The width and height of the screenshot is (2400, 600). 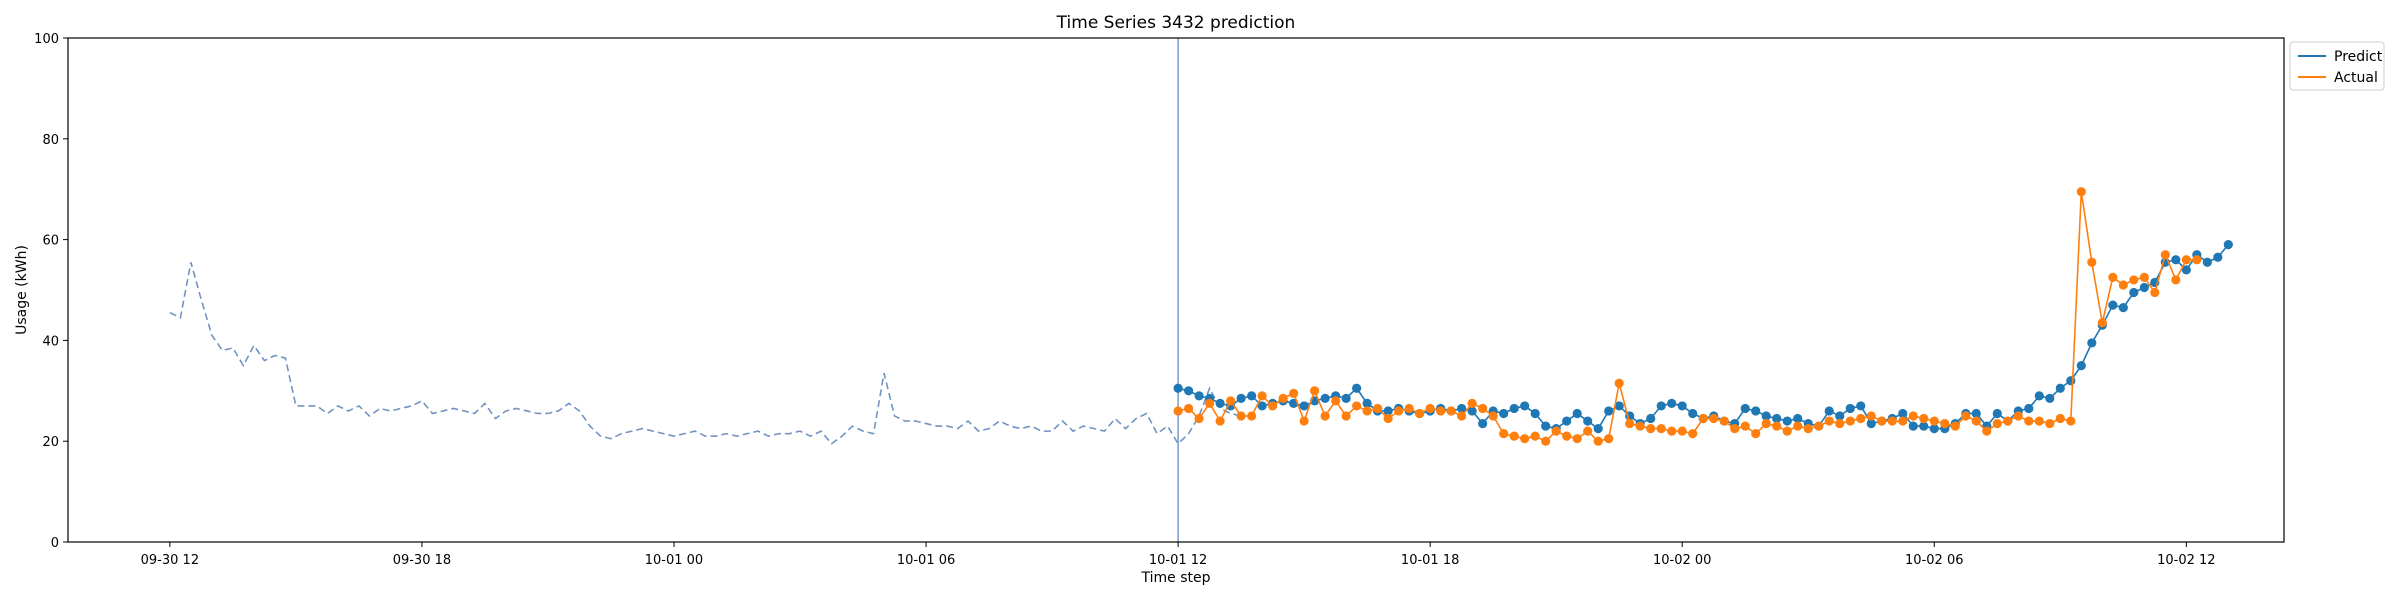 What do you see at coordinates (1934, 560) in the screenshot?
I see `x-tick-label: 10-02 06` at bounding box center [1934, 560].